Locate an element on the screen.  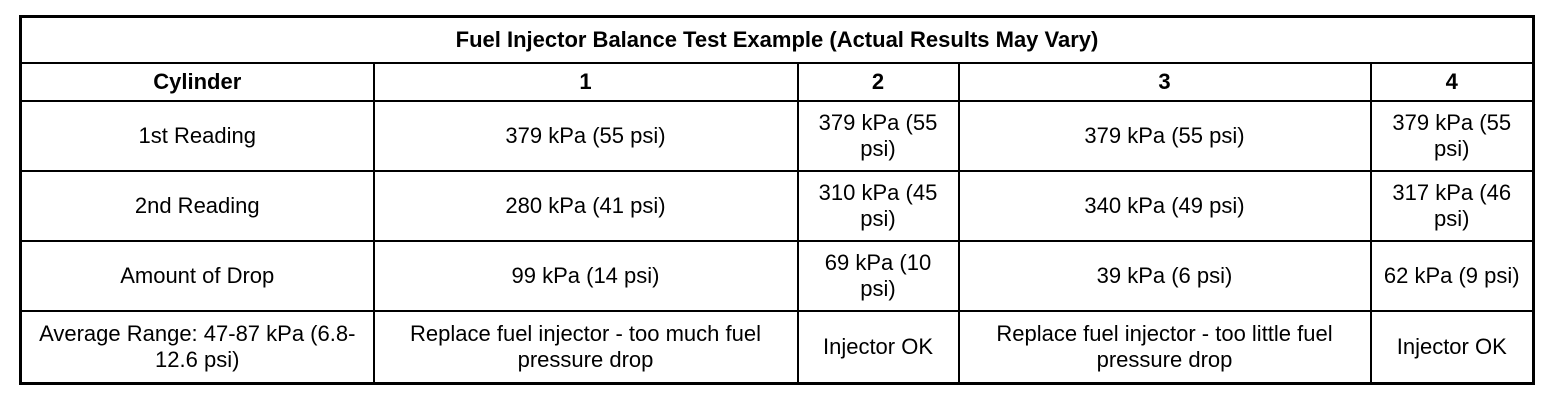
table-cell: 39 kPa (6 psi) is located at coordinates (1164, 276).